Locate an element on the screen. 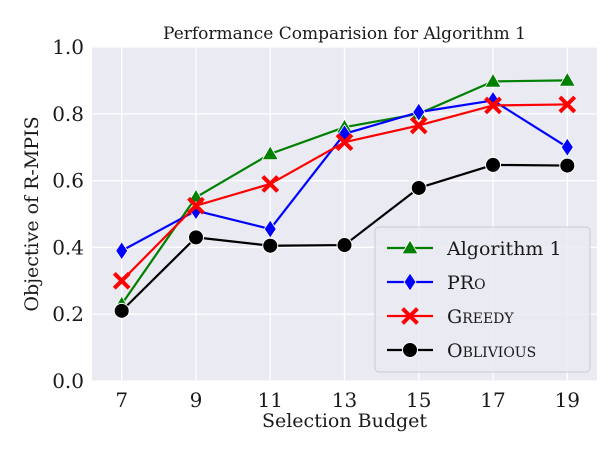 The width and height of the screenshot is (613, 460). legend-item-algorithm-1: Algorithm 1 is located at coordinates (474, 249).